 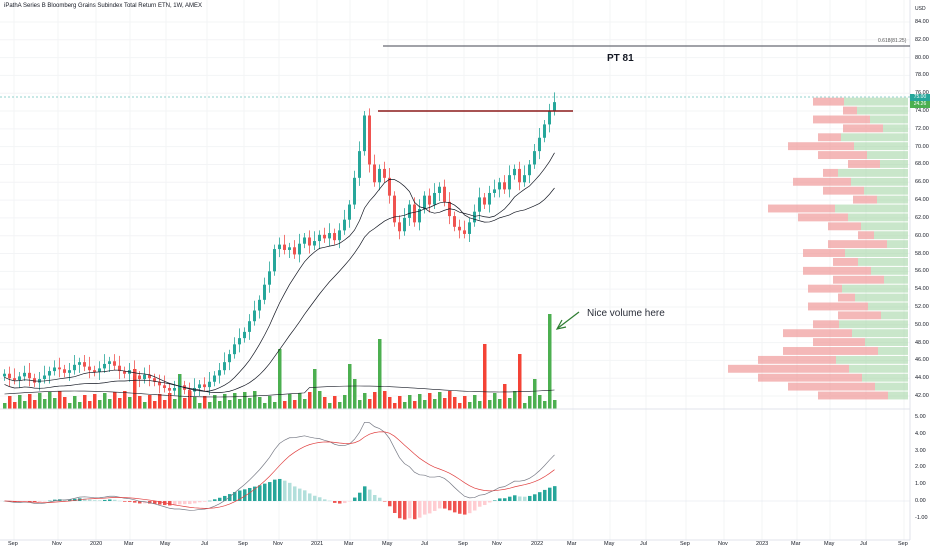 What do you see at coordinates (497, 544) in the screenshot?
I see `time-tick-label: Nov` at bounding box center [497, 544].